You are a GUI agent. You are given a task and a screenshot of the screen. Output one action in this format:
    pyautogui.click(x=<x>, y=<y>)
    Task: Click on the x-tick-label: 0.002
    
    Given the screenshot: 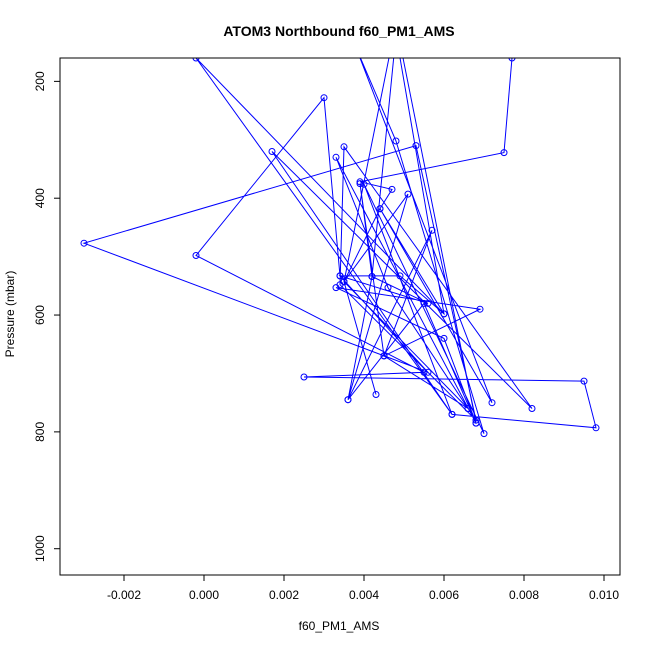 What is the action you would take?
    pyautogui.click(x=284, y=595)
    